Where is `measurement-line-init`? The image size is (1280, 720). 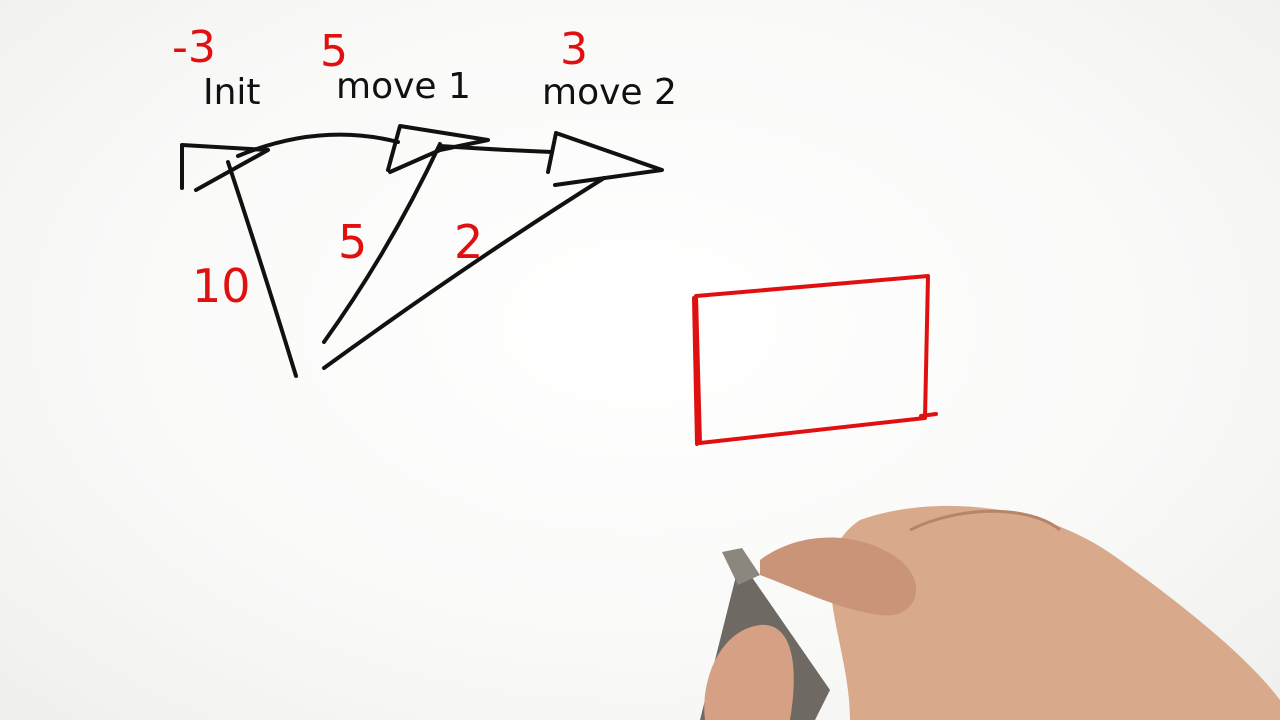
measurement-line-init is located at coordinates (262, 269).